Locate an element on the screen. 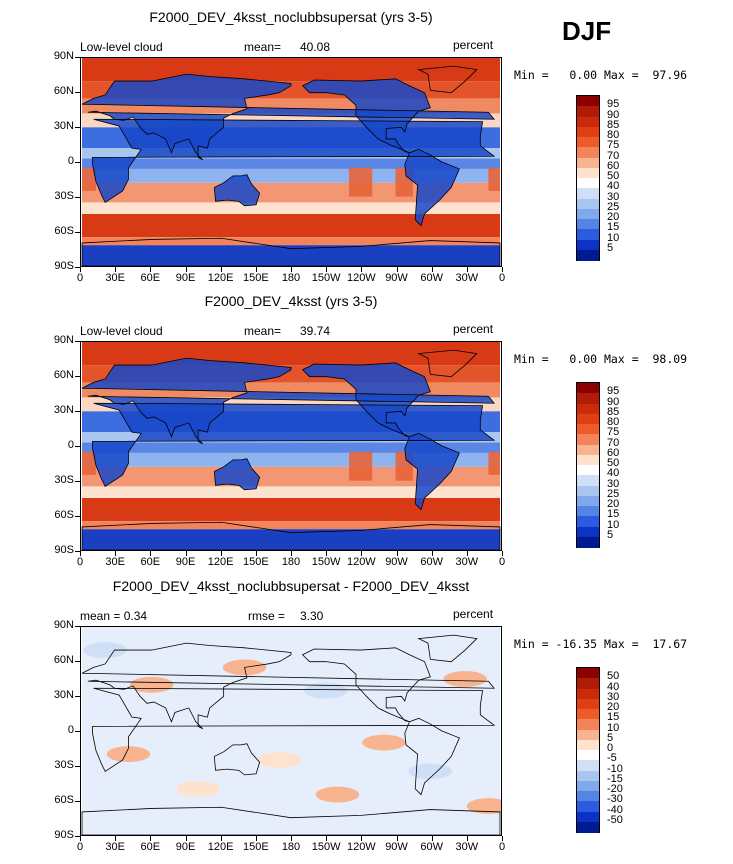 This screenshot has width=733, height=864. lon-tick-label: 150E is located at coordinates (255, 278).